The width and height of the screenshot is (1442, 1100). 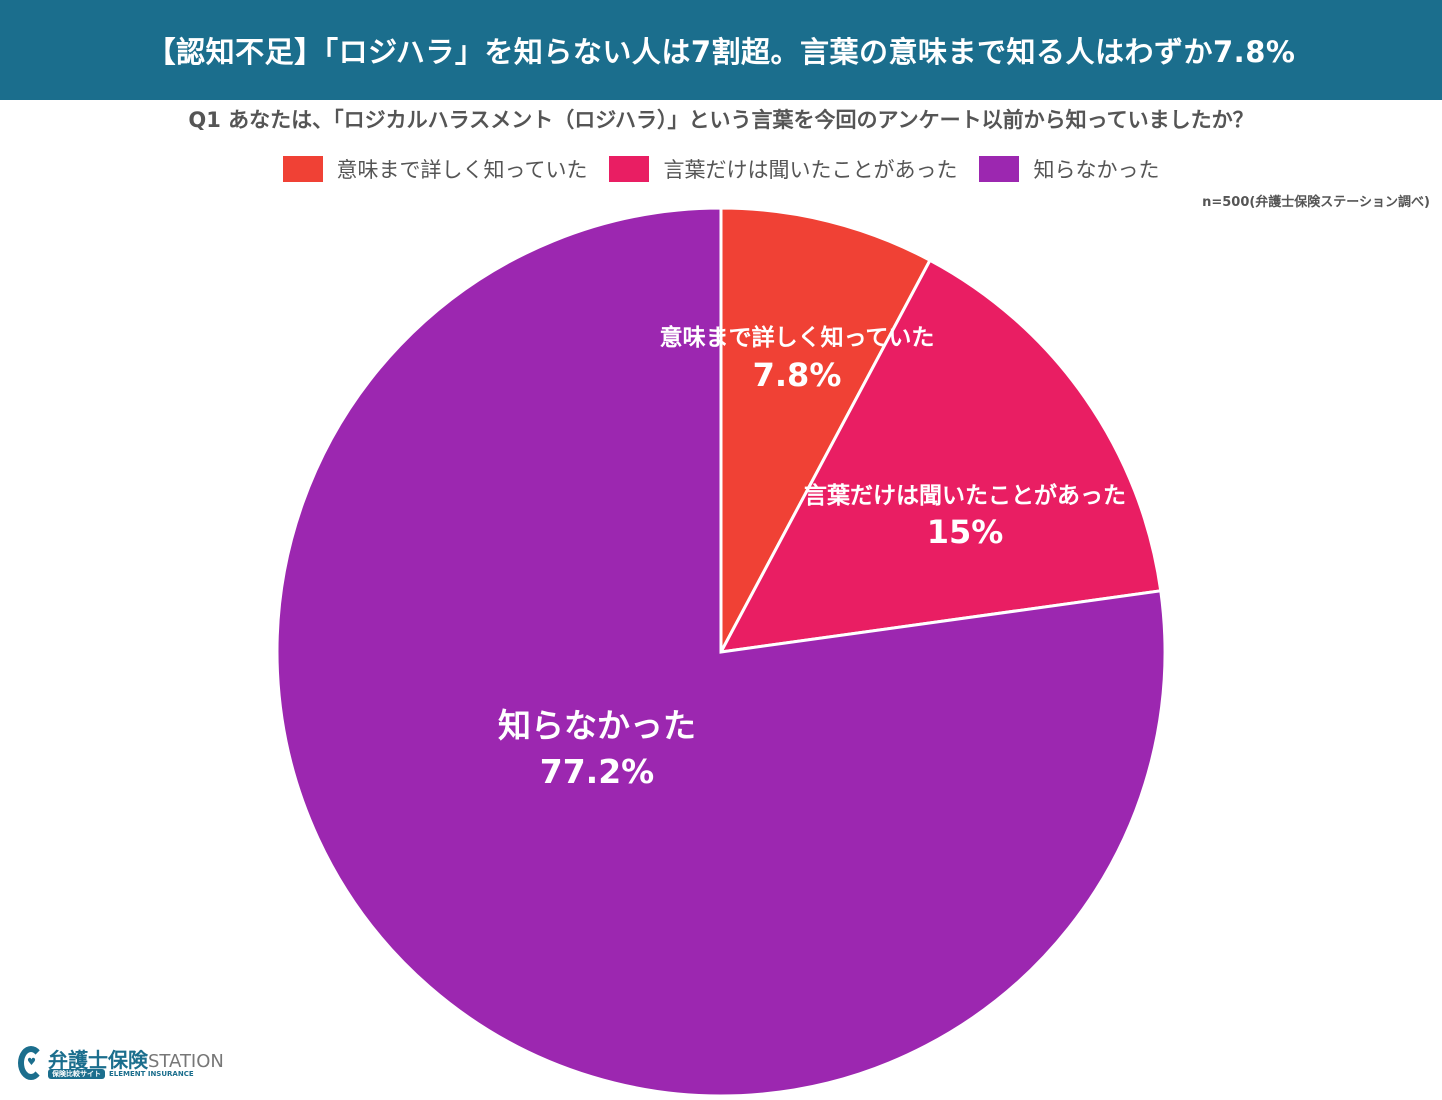 I want to click on legend-item-detailed: 意味まで詳しく知っていた, so click(x=435, y=169).